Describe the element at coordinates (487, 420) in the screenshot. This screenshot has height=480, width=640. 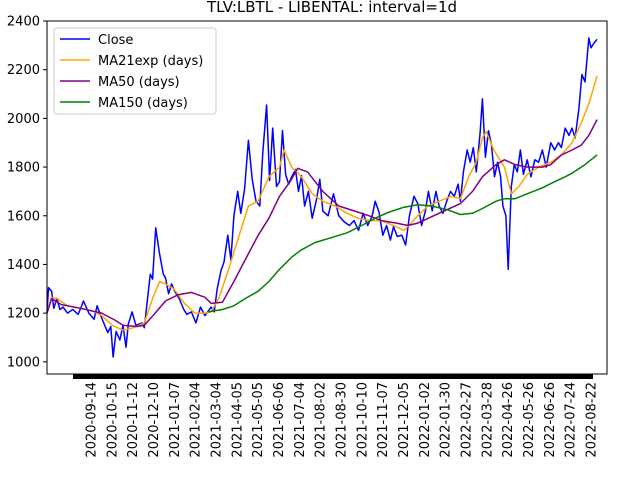
I see `x-tick-label: 2022-03-28` at that location.